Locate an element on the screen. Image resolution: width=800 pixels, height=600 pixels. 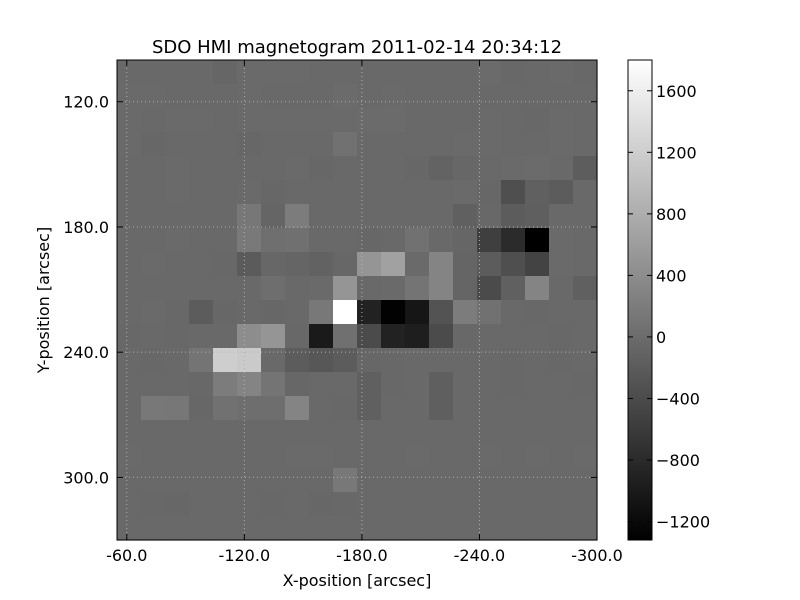
y-tick-label: 180.0 is located at coordinates (86, 227).